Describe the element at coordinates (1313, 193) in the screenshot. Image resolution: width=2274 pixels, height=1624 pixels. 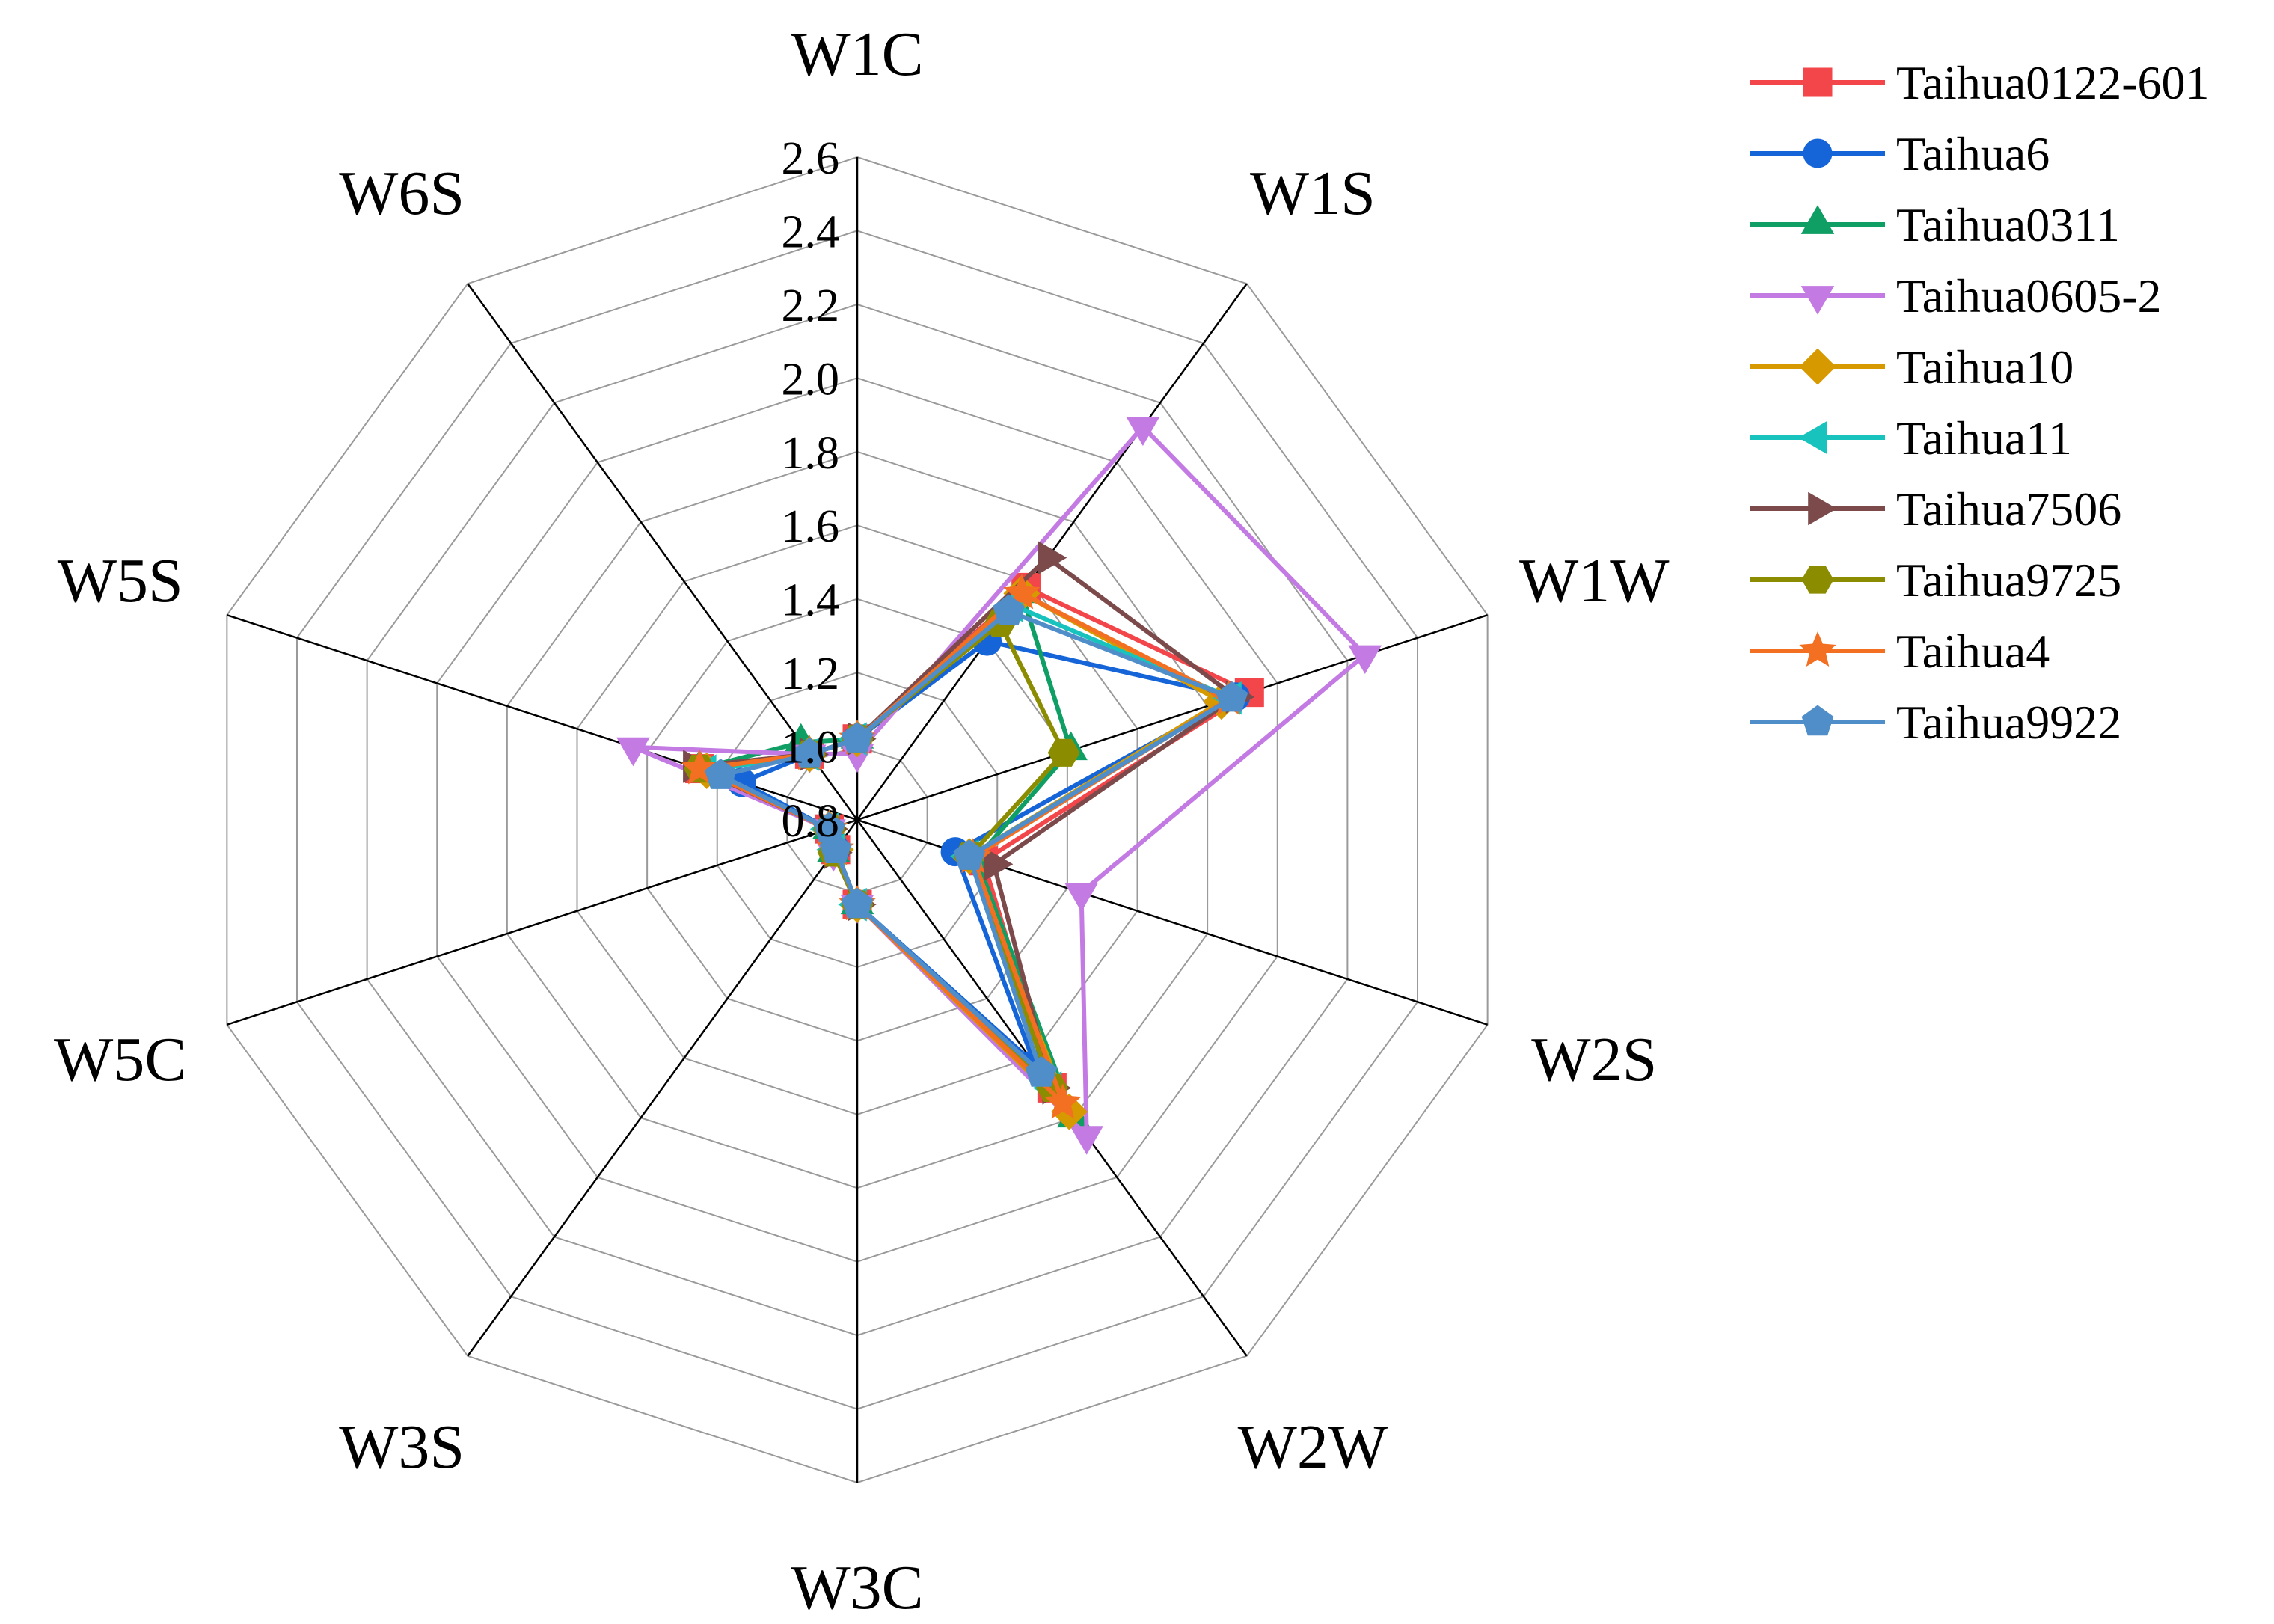
I see `axis-label-w1s: W1S` at that location.